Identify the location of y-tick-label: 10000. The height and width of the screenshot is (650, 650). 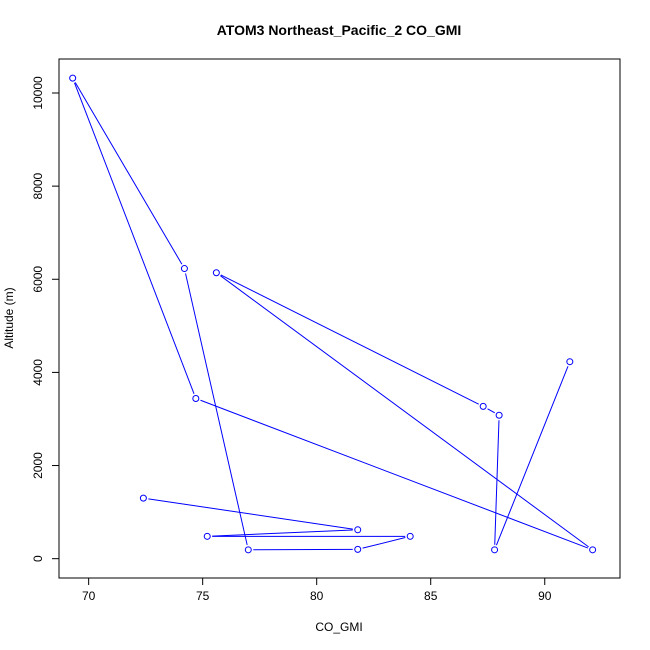
(38, 93).